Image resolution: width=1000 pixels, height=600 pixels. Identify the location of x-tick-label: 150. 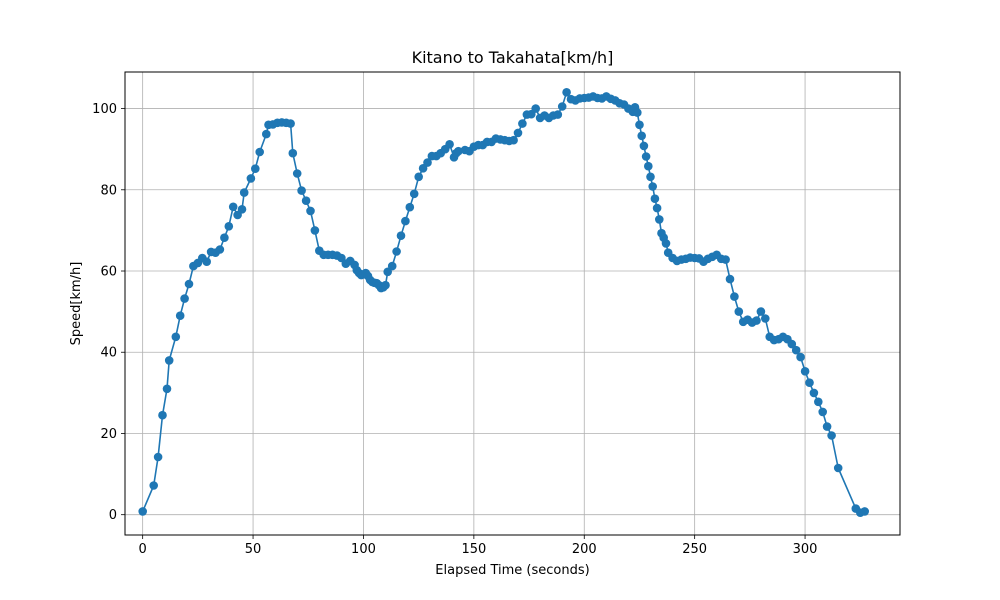
(473, 549).